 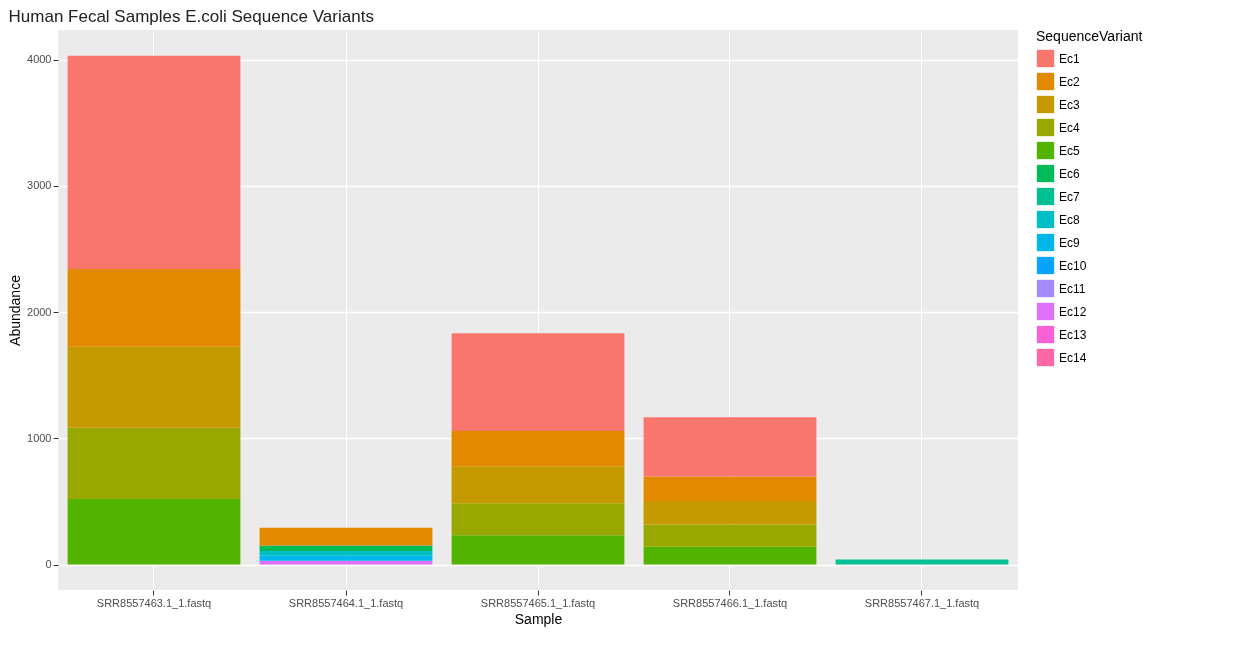 What do you see at coordinates (538, 618) in the screenshot?
I see `x-axis-title: Sample` at bounding box center [538, 618].